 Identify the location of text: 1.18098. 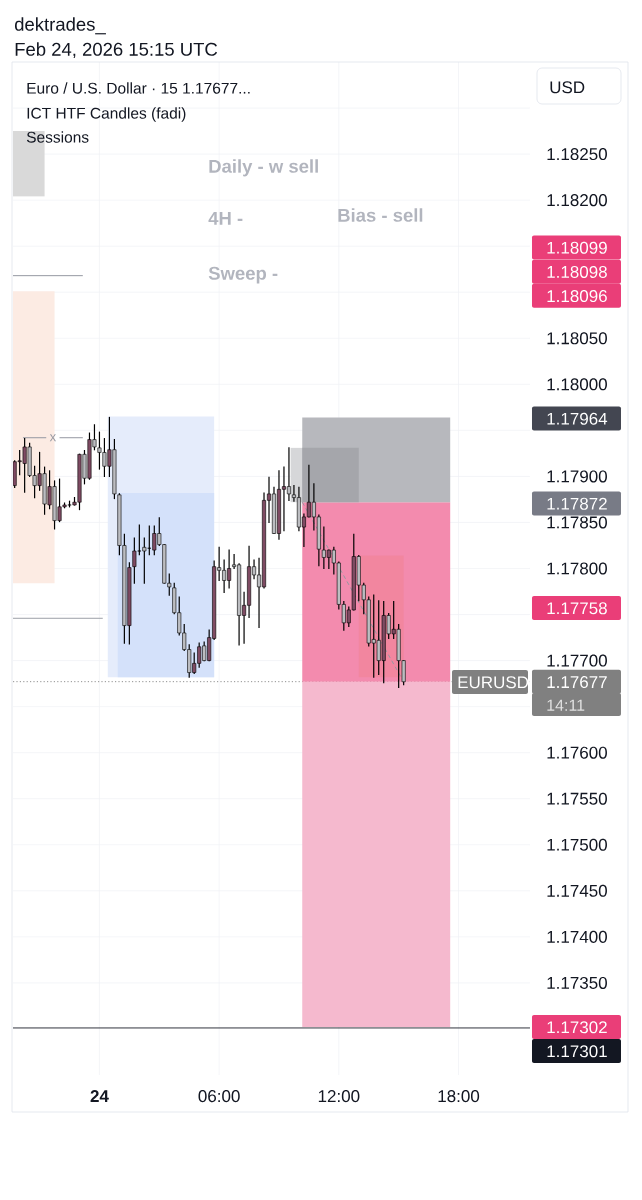
(577, 271).